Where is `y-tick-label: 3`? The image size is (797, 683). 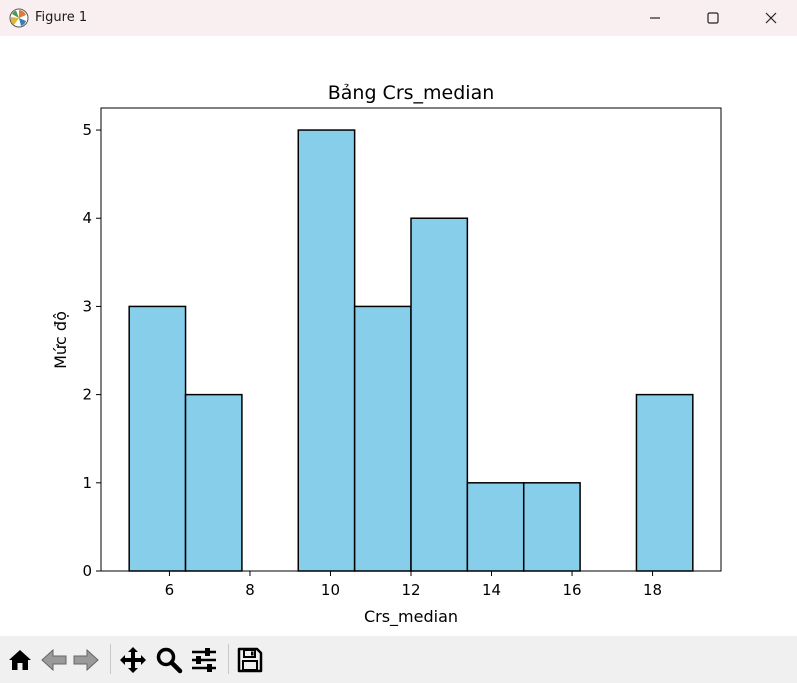
y-tick-label: 3 is located at coordinates (87, 306).